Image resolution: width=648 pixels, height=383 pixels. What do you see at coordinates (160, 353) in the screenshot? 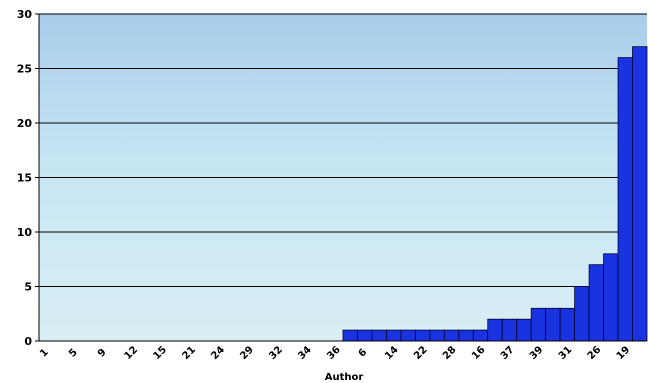
I see `x-tick-label-15: 15` at bounding box center [160, 353].